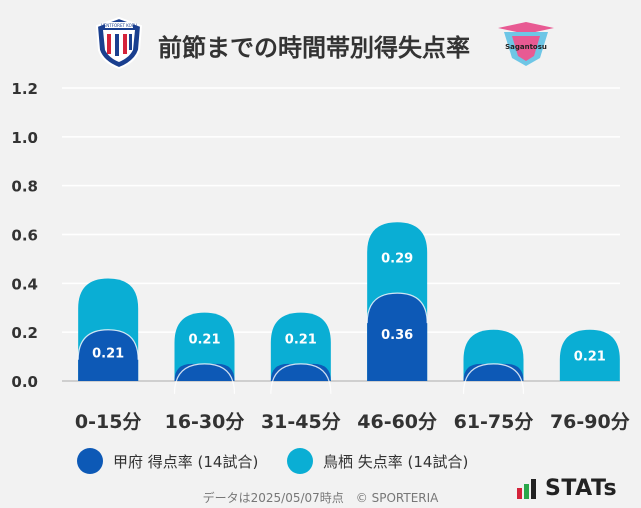  What do you see at coordinates (119, 43) in the screenshot?
I see `ventforet-kofu-crest-icon: VENTFORET KOFU` at bounding box center [119, 43].